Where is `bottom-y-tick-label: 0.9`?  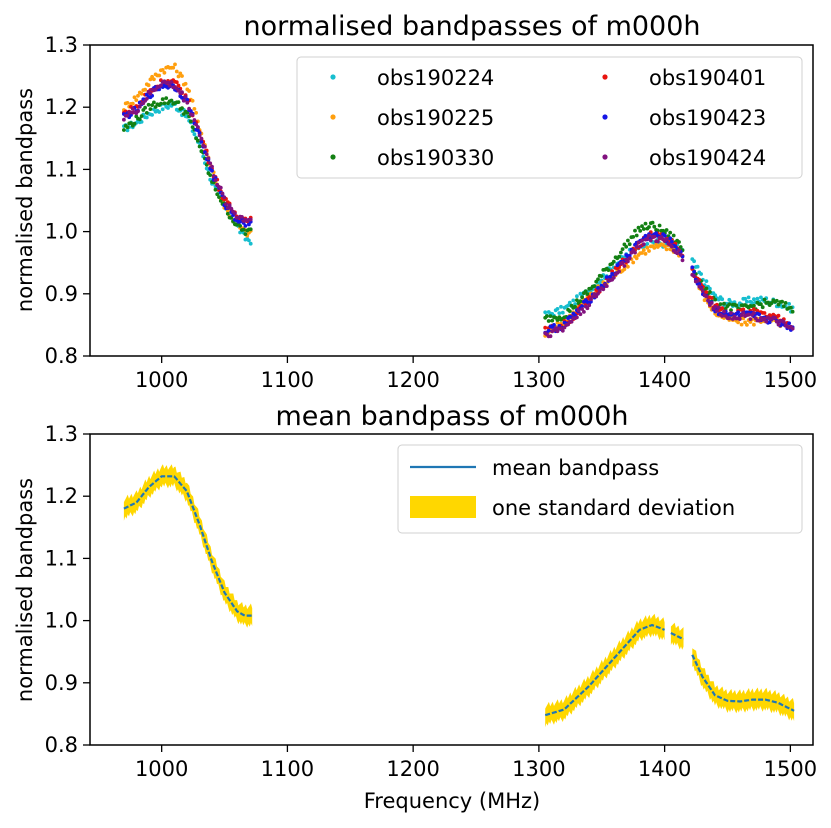
bottom-y-tick-label: 0.9 is located at coordinates (61, 683).